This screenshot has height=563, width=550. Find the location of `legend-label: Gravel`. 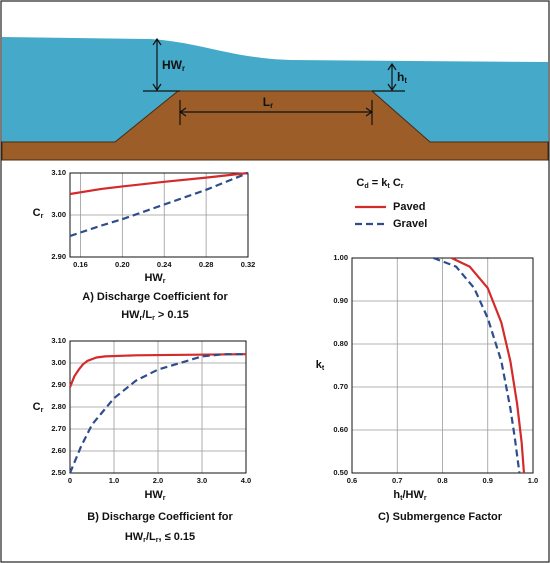

legend-label: Gravel is located at coordinates (410, 224).